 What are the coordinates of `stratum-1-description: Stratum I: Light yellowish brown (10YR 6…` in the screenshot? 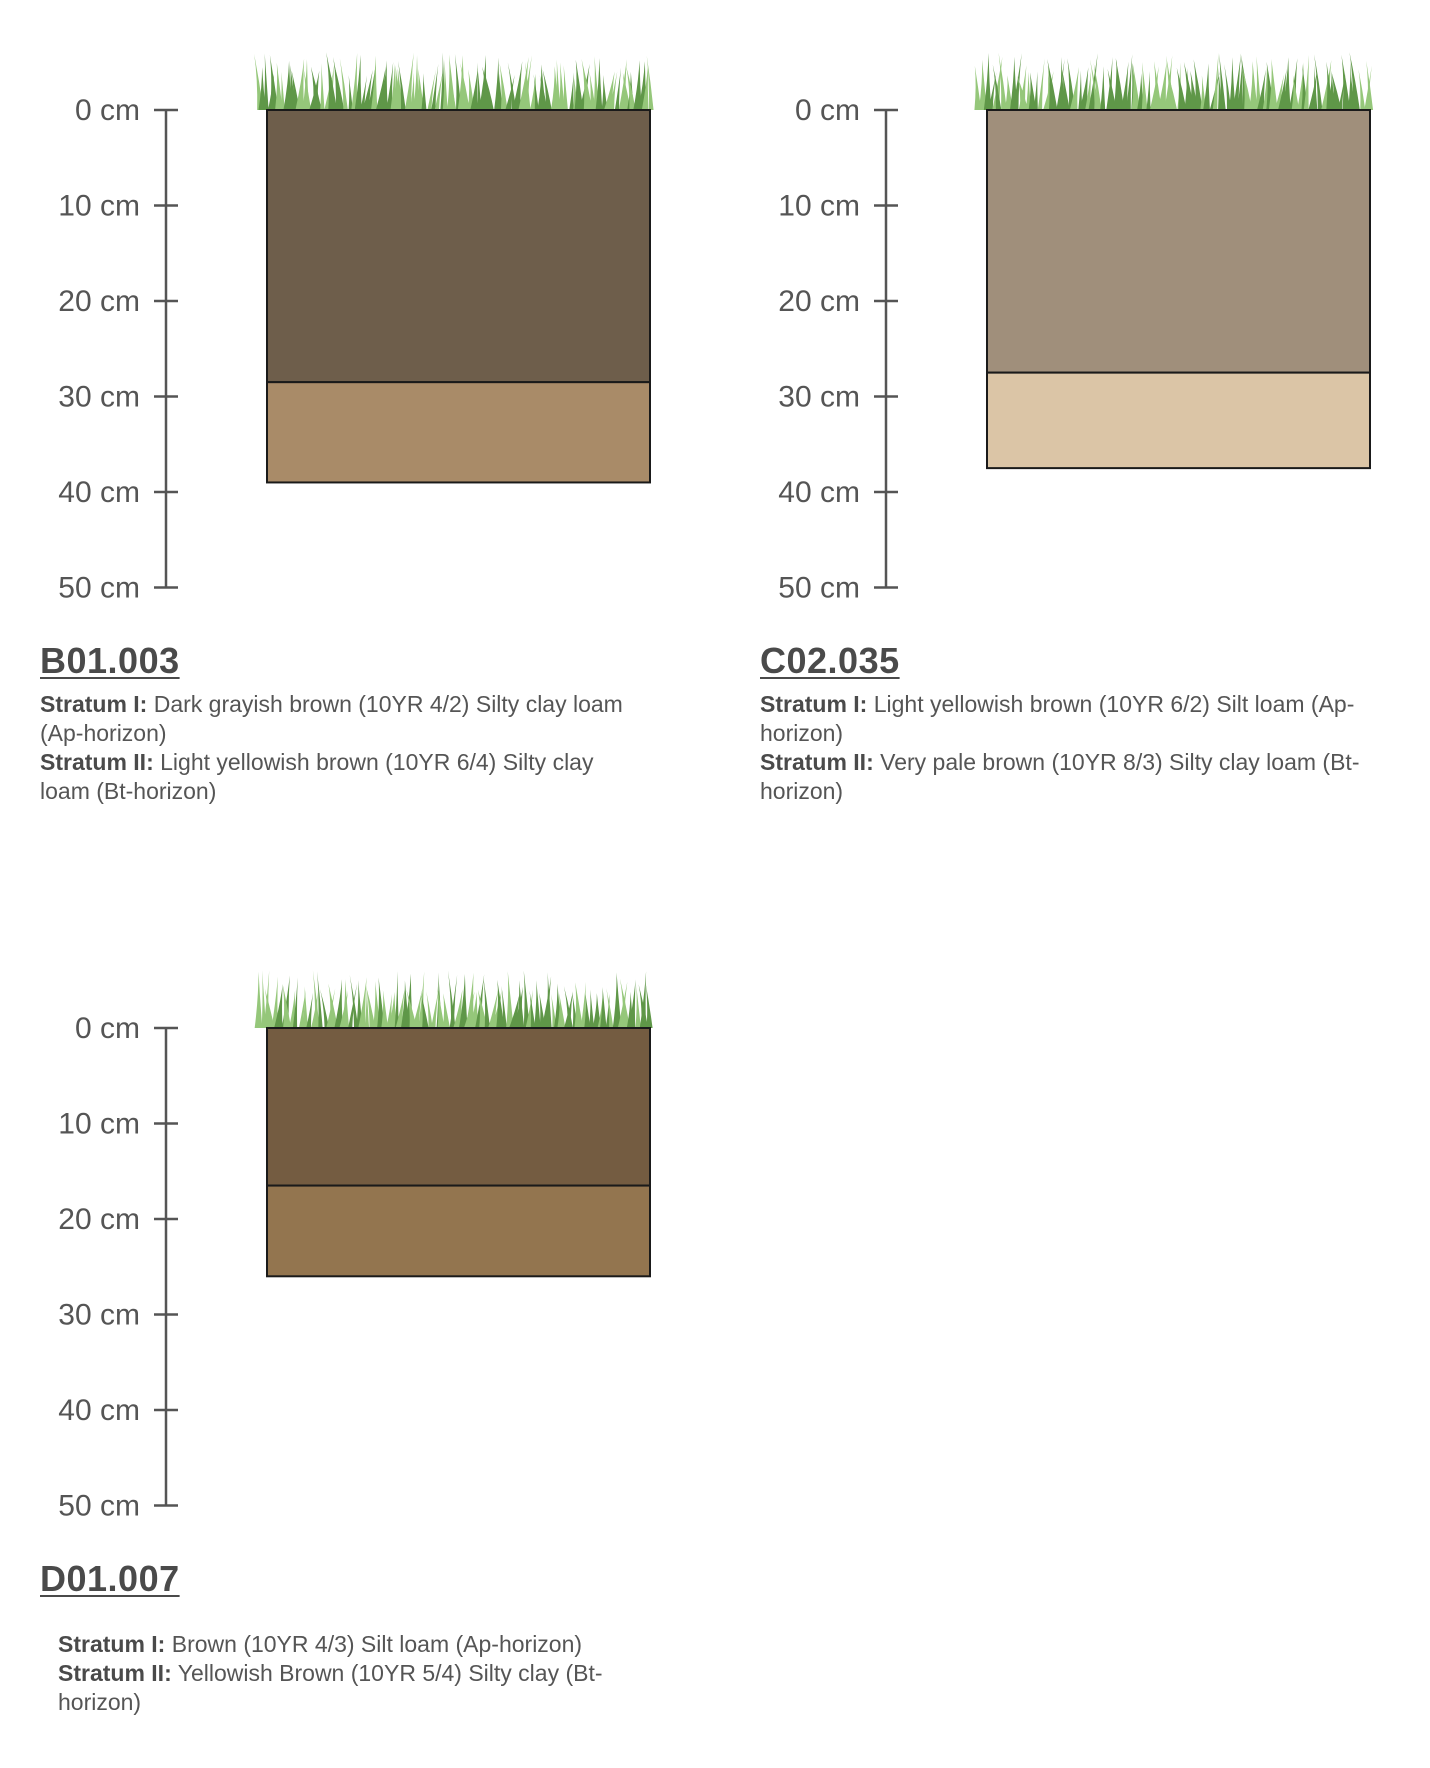 It's located at (1060, 719).